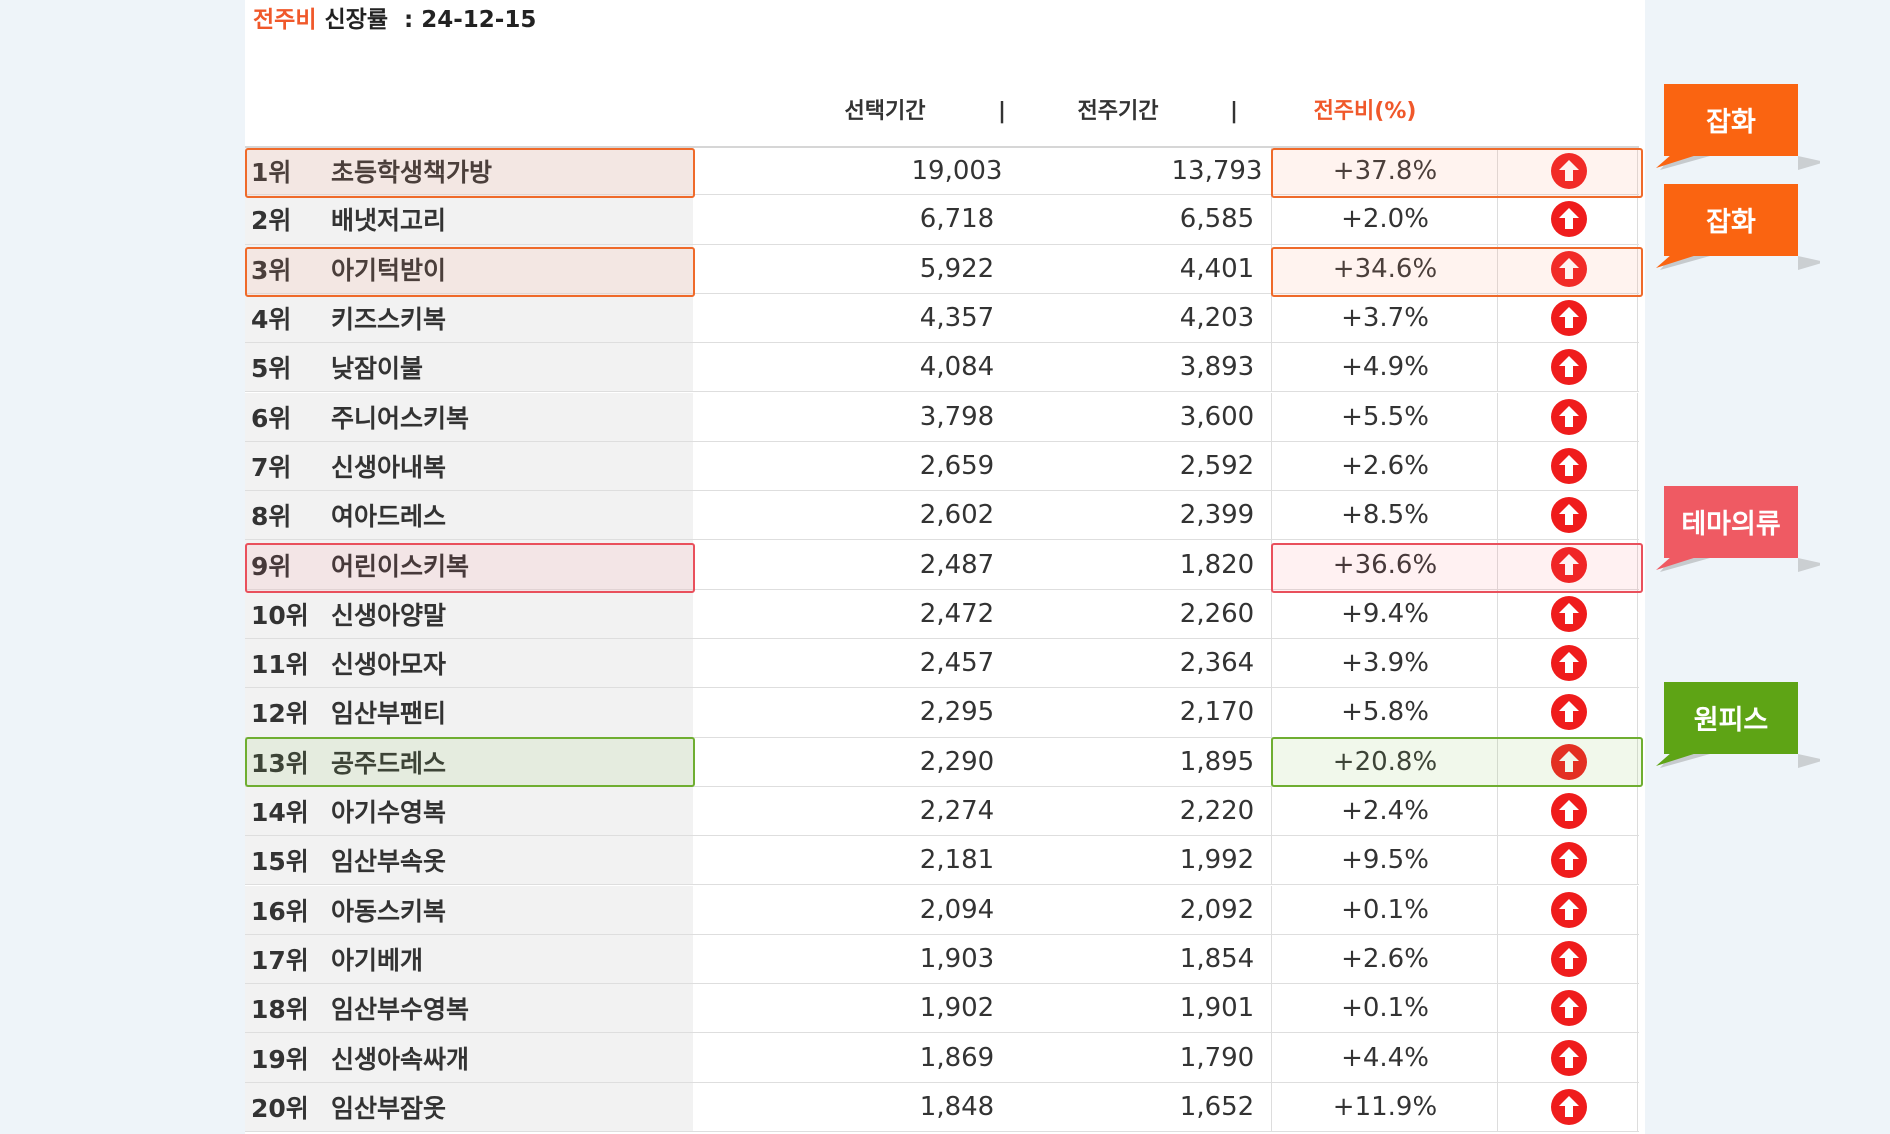 The width and height of the screenshot is (1890, 1134). What do you see at coordinates (942, 910) in the screenshot?
I see `table-row: 16위 아동스키복 2,094 2,092 +0.1%` at bounding box center [942, 910].